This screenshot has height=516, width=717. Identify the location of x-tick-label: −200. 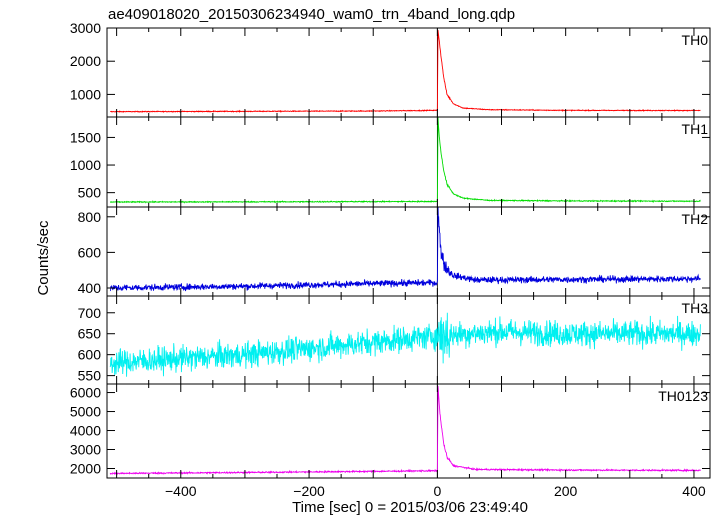
(309, 491).